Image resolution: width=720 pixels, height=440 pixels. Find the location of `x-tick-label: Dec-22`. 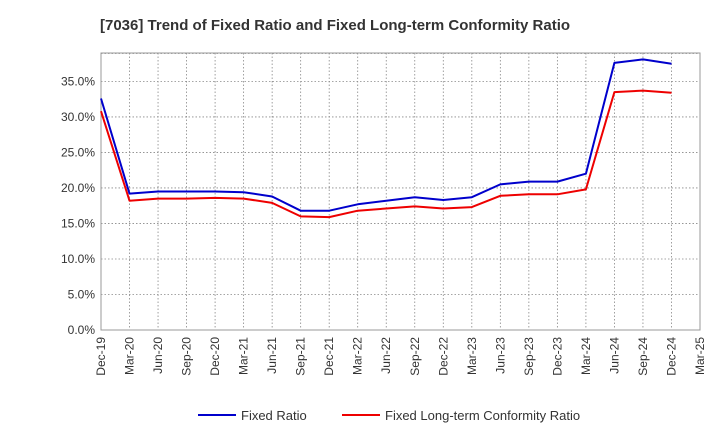

x-tick-label: Dec-22 is located at coordinates (443, 356).